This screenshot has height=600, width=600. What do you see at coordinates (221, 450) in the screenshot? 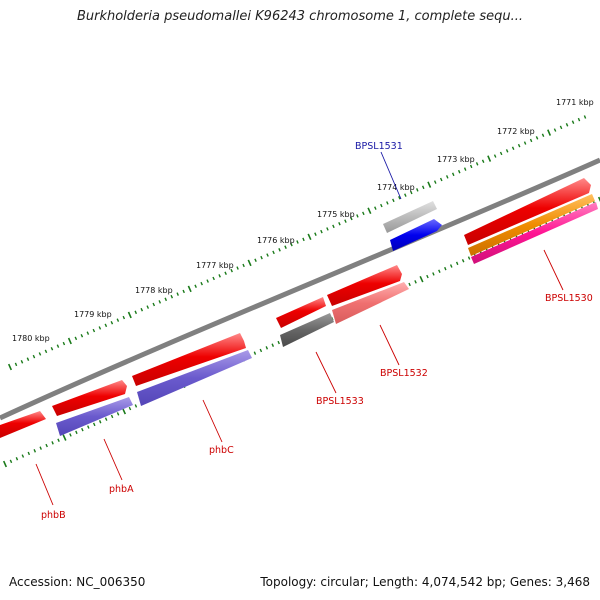
I see `gene-label-phbc: phbC` at bounding box center [221, 450].